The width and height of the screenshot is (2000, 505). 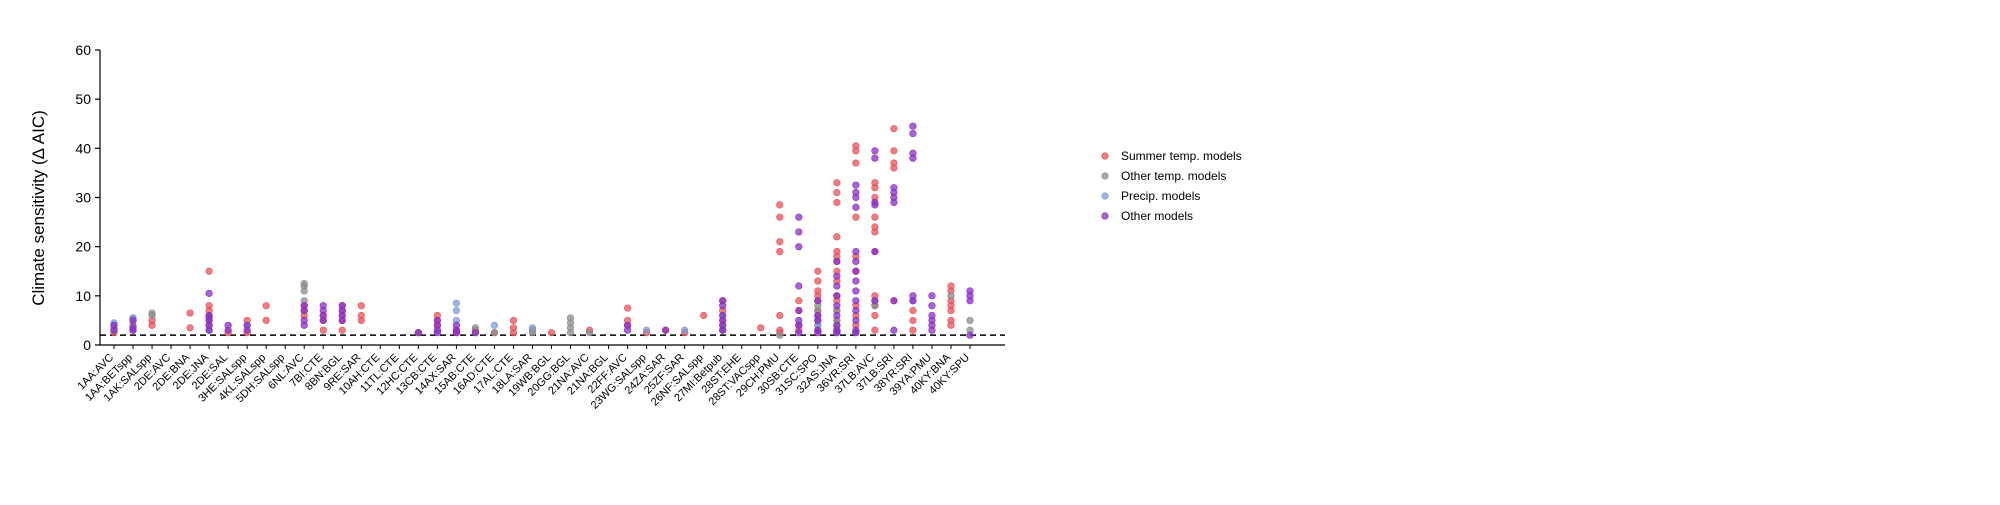 I want to click on y-tick-label: 40, so click(x=83, y=148).